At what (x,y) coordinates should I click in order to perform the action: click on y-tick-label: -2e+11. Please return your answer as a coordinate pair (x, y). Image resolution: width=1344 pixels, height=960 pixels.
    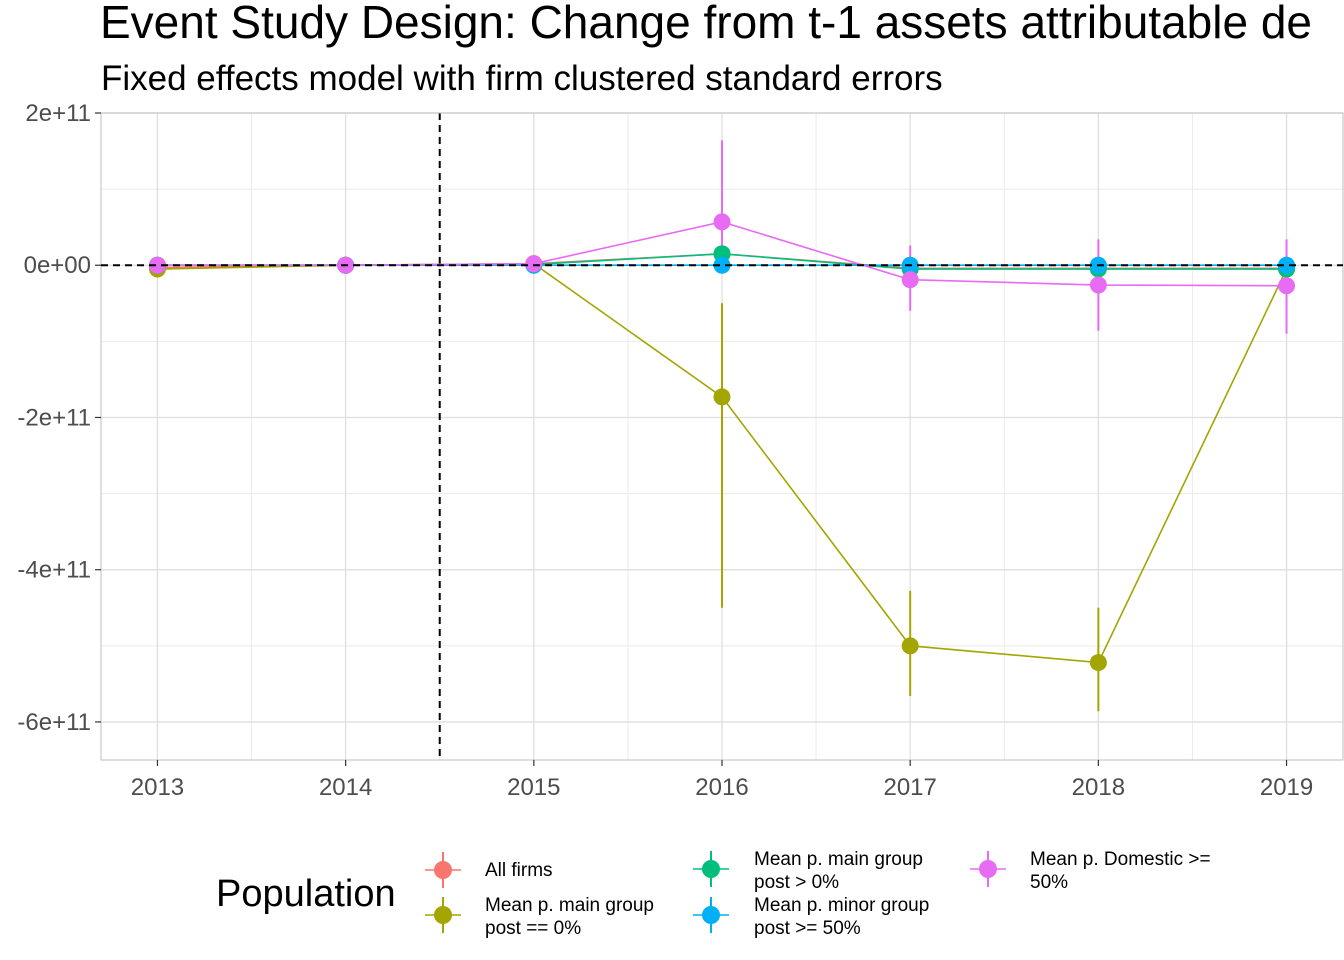
    Looking at the image, I should click on (54, 417).